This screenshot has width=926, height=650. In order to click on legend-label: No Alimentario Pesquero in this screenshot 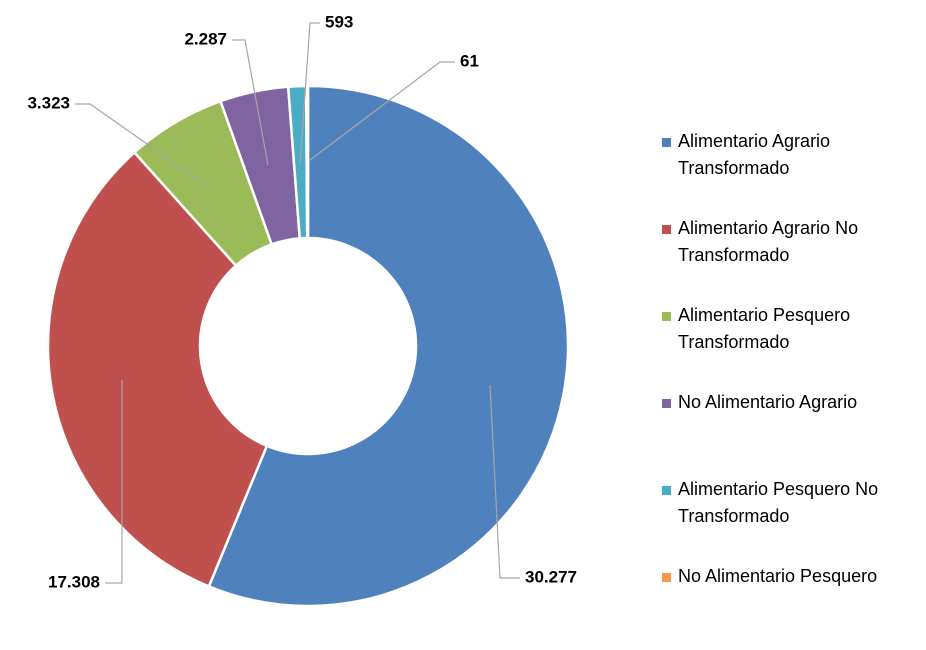, I will do `click(778, 576)`.